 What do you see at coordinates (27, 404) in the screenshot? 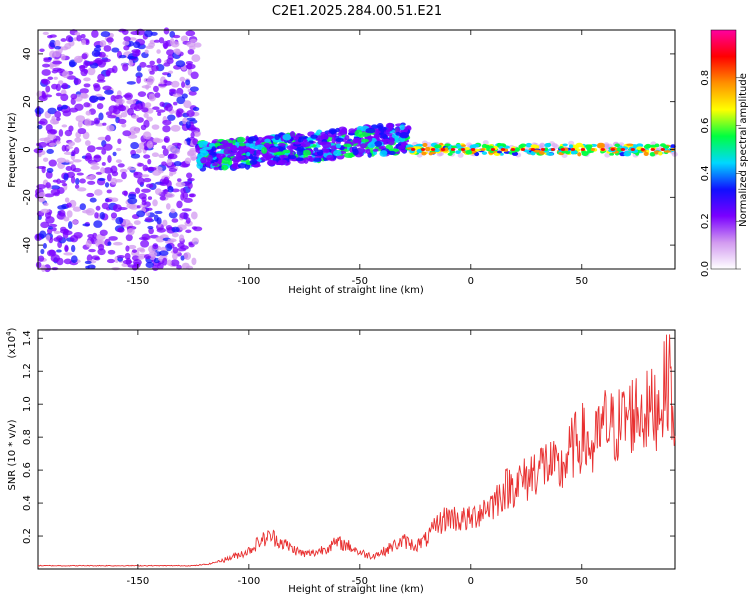
I see `y-tick-label: 1.0` at bounding box center [27, 404].